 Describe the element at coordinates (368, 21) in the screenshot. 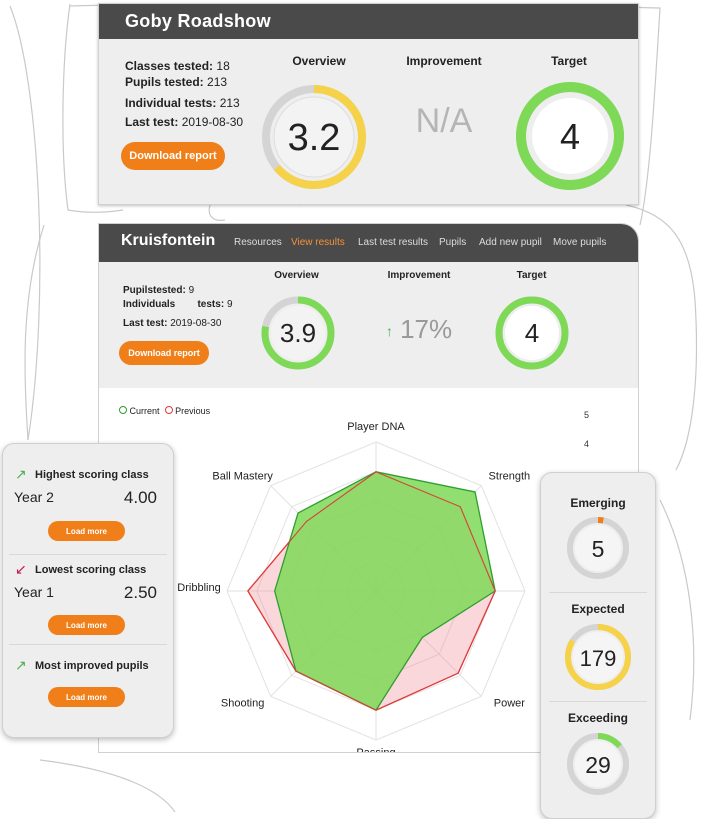

I see `card-header: Goby Roadshow` at that location.